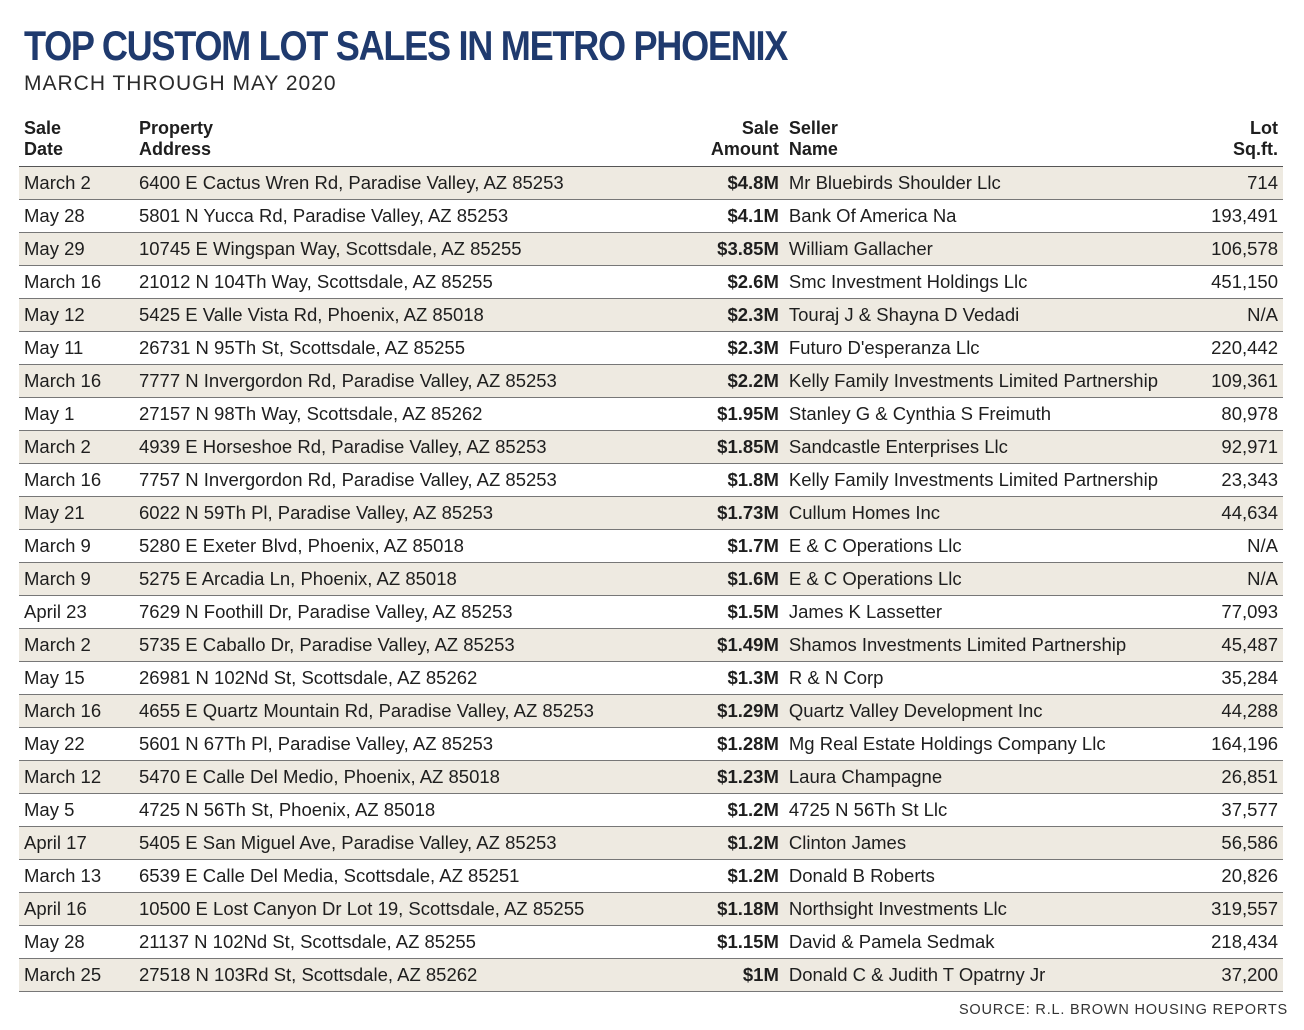 This screenshot has height=1030, width=1304. What do you see at coordinates (1222, 810) in the screenshot?
I see `cell-lot-sqft: 37,577` at bounding box center [1222, 810].